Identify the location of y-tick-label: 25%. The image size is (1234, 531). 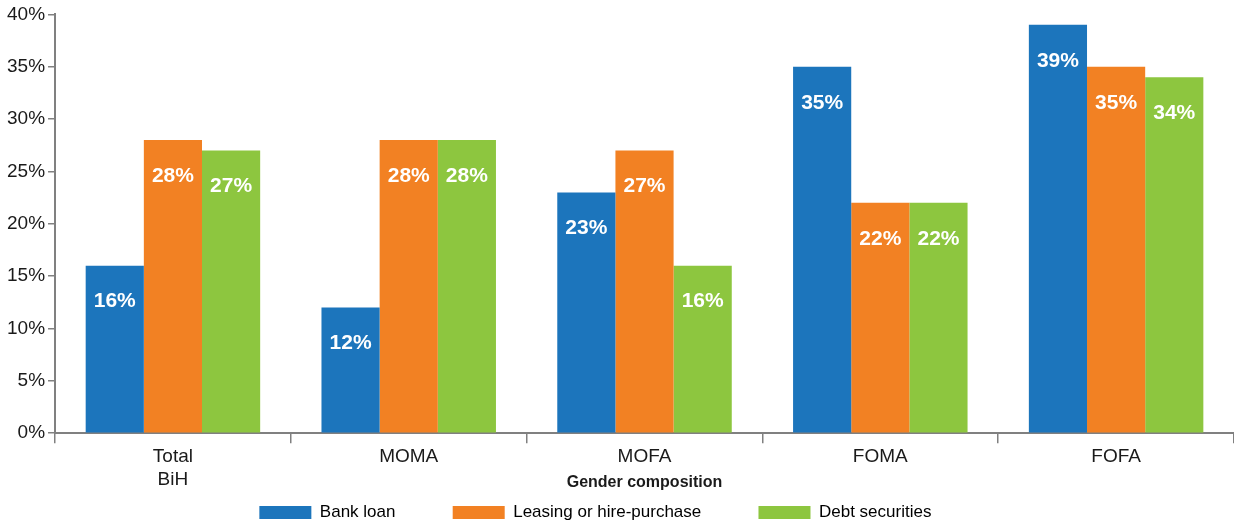
(26, 170).